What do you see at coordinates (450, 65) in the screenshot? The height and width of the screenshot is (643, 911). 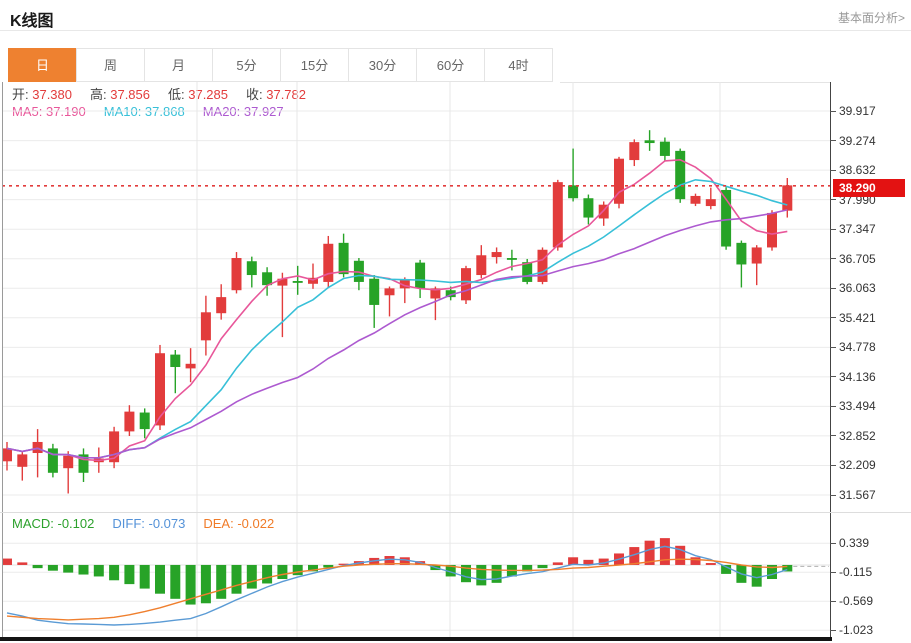 I see `tab-60分: 60分` at bounding box center [450, 65].